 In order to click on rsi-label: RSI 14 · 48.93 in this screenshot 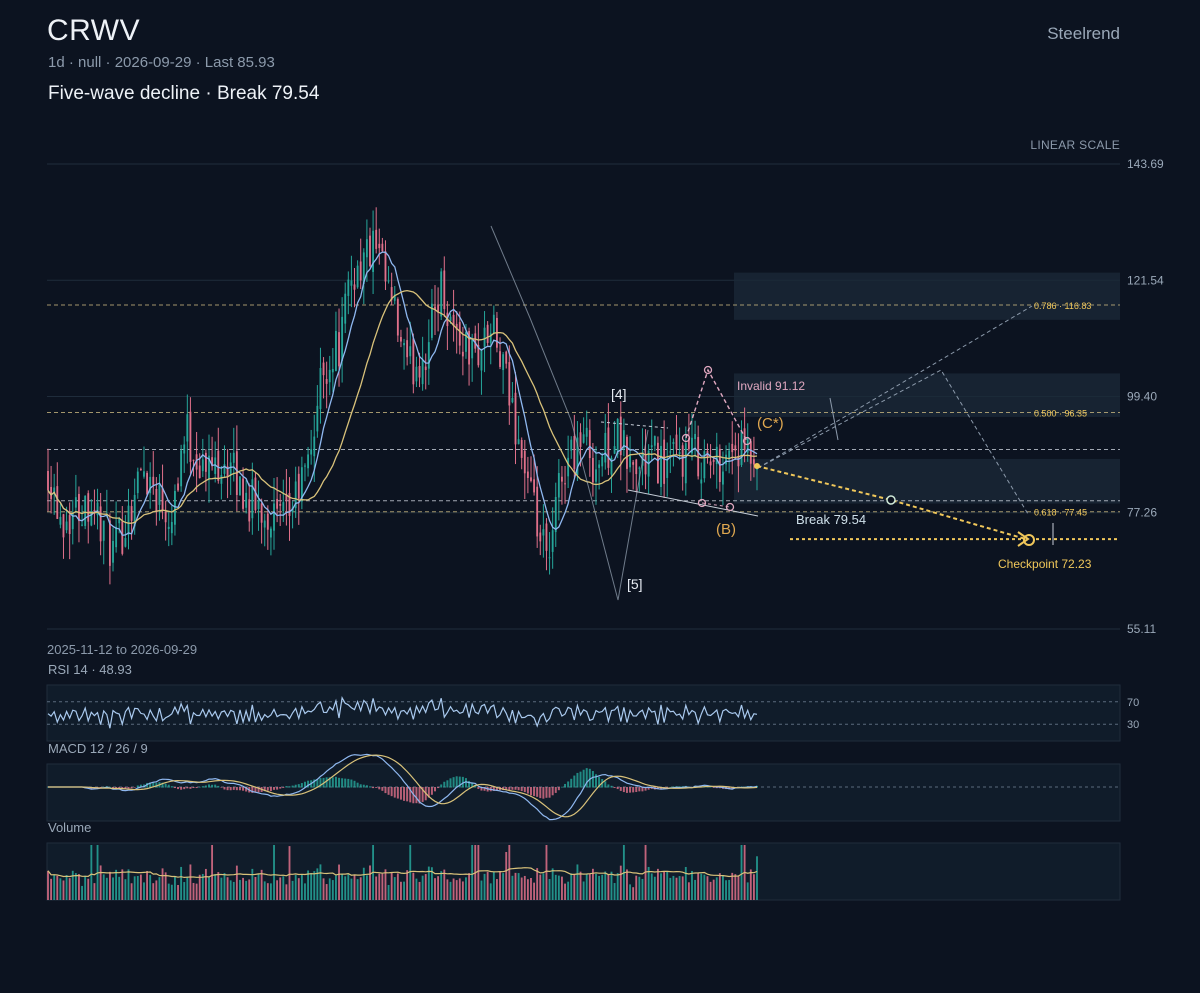, I will do `click(90, 669)`.